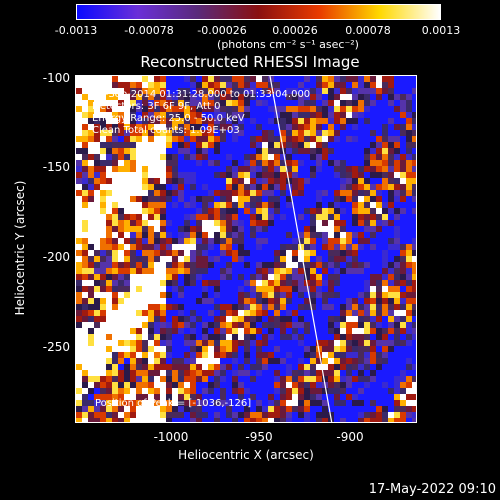 The image size is (500, 500). Describe the element at coordinates (250, 62) in the screenshot. I see `plot-title: Reconstructed RHESSI Image` at that location.